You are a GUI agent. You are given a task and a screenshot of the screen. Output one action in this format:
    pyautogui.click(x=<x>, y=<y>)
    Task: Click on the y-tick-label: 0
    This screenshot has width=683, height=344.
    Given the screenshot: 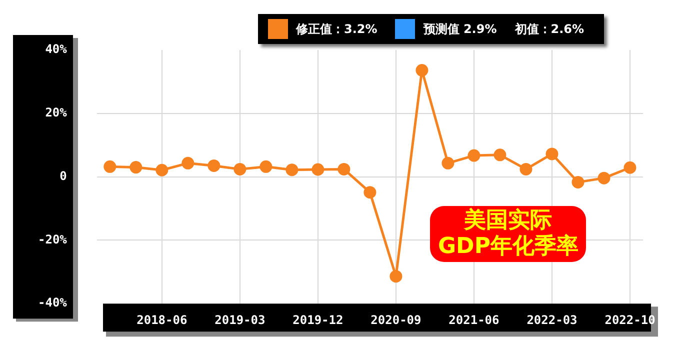 What is the action you would take?
    pyautogui.click(x=63, y=175)
    